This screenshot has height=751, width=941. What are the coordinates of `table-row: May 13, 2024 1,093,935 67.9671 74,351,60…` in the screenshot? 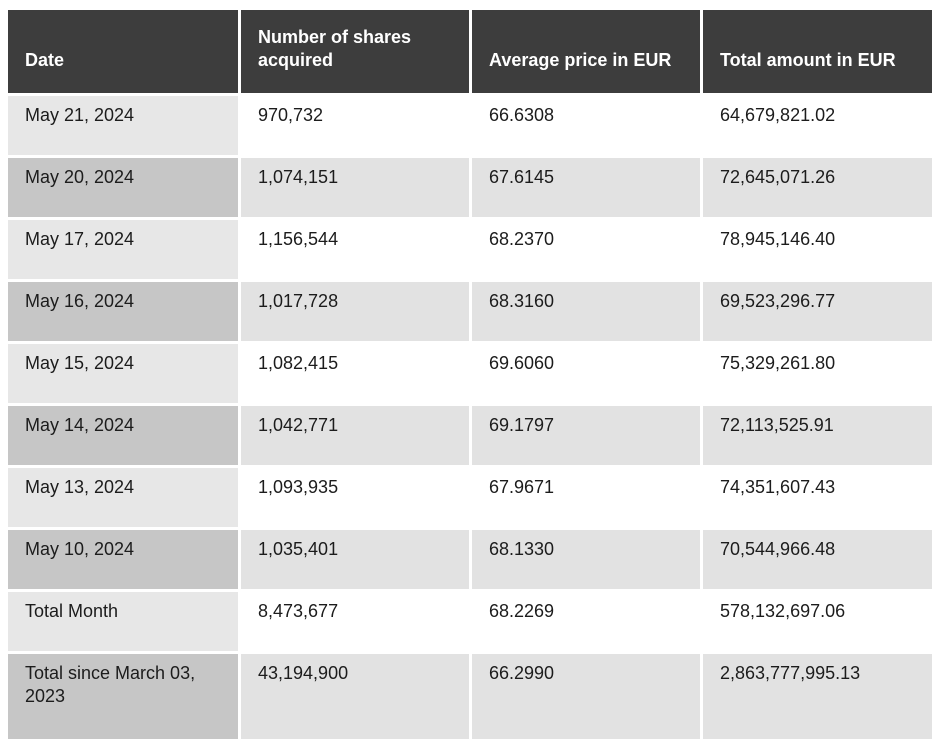 It's located at (470, 497).